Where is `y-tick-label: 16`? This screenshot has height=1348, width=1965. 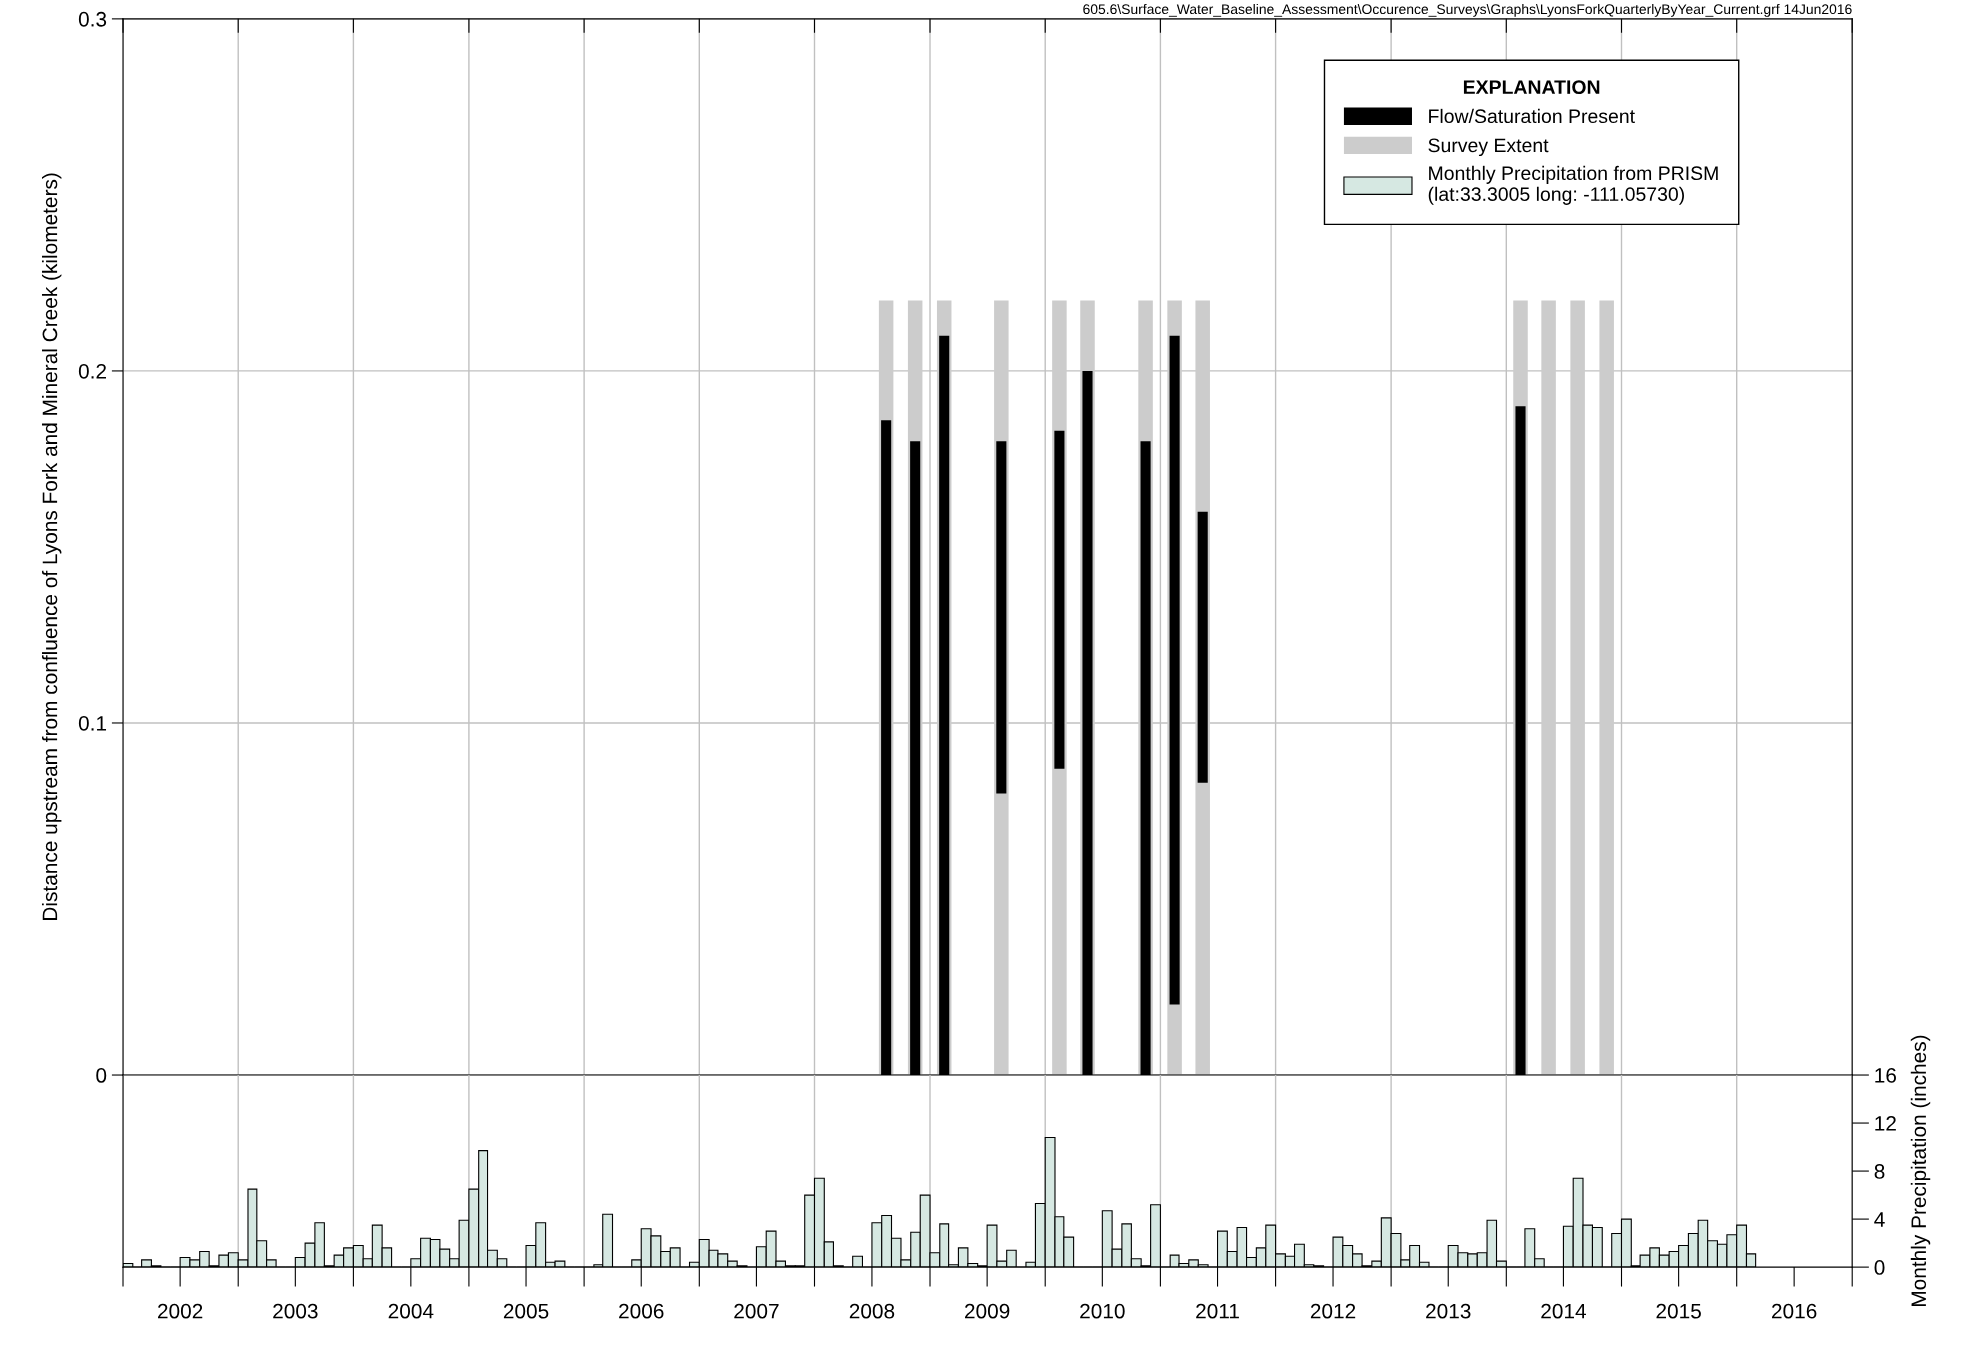 y-tick-label: 16 is located at coordinates (1885, 1075).